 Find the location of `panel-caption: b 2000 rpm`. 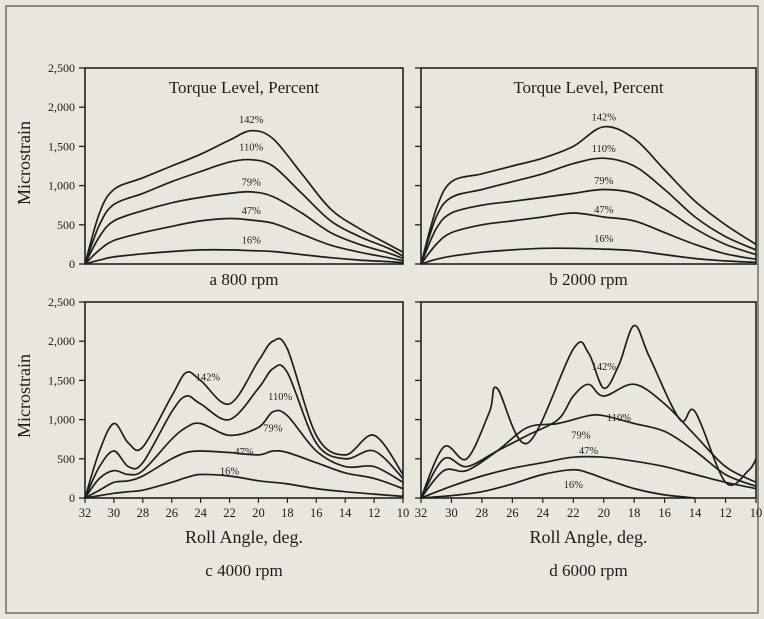

panel-caption: b 2000 rpm is located at coordinates (588, 279).